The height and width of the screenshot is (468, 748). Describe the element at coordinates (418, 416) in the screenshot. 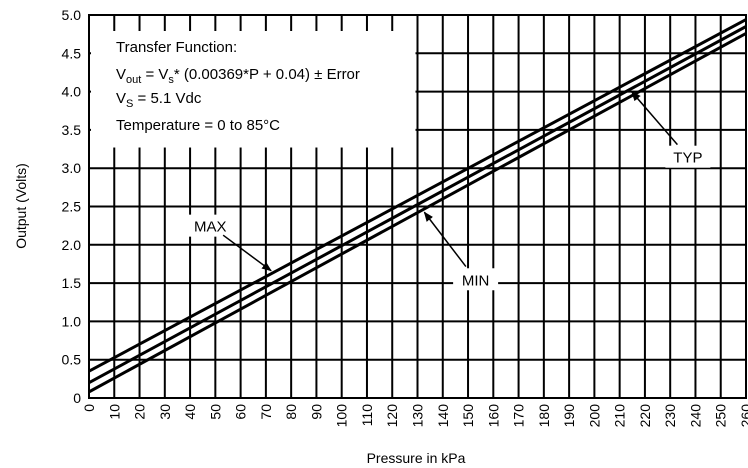

I see `x-tick-label: 130` at that location.